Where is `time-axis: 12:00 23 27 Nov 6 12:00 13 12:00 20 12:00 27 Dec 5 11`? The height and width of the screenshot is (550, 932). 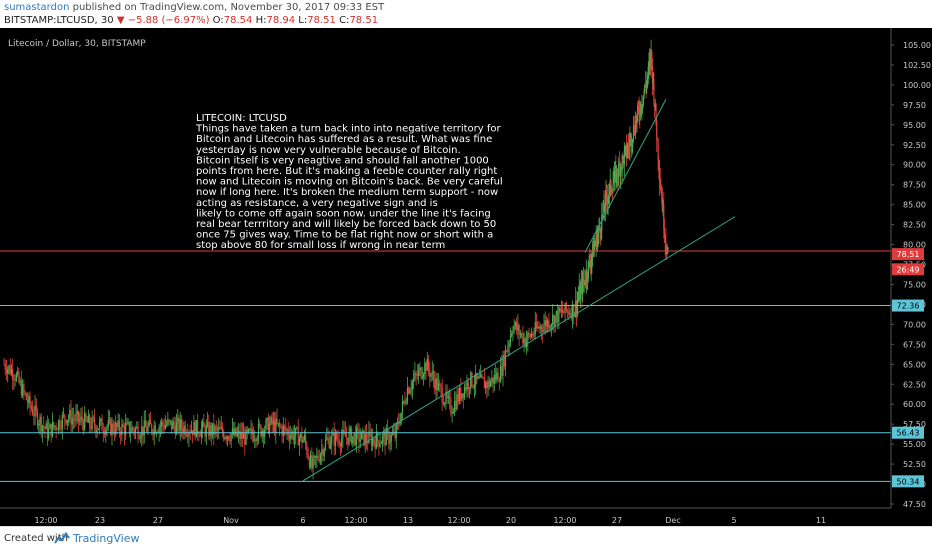 time-axis: 12:00 23 27 Nov 6 12:00 13 12:00 20 12:00 27 Dec 5 11 is located at coordinates (445, 516).